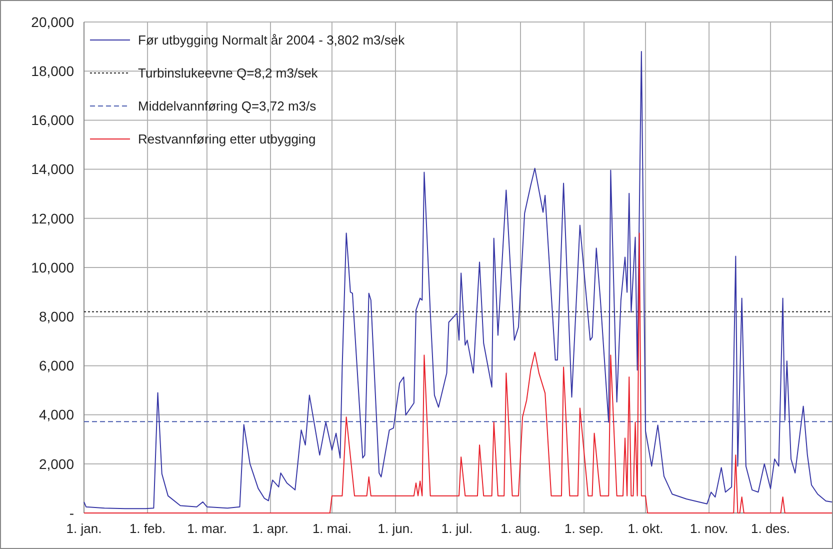  Describe the element at coordinates (520, 528) in the screenshot. I see `x-tick-label: 1. aug.` at that location.